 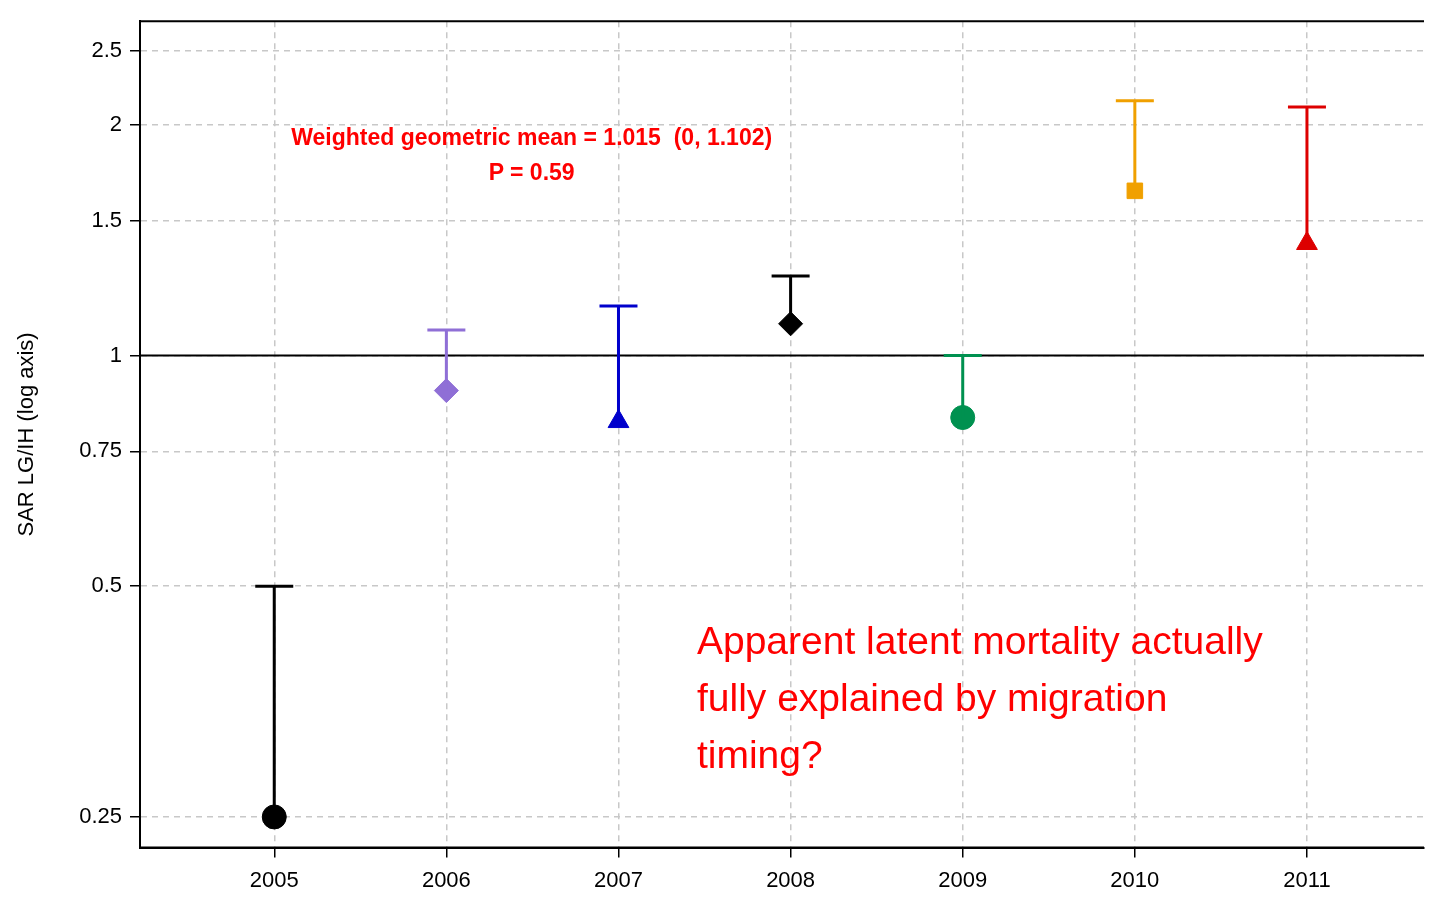 I want to click on x-tick-label: 2011, so click(x=1307, y=879).